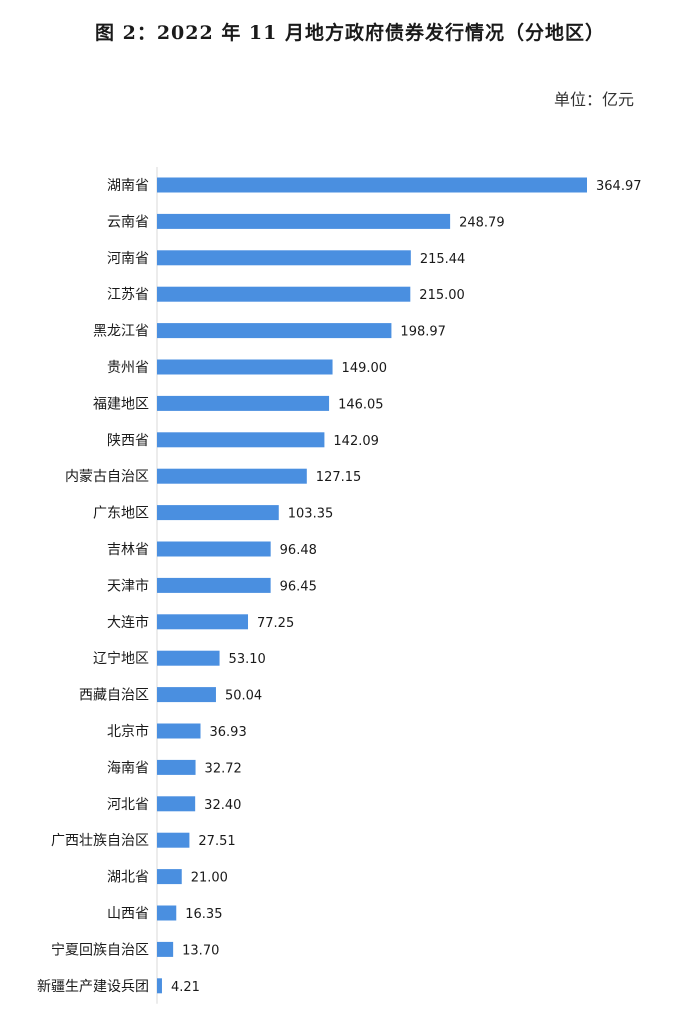 The height and width of the screenshot is (1019, 700). Describe the element at coordinates (100, 841) in the screenshot. I see `category-label: 广西壮族自治区` at that location.